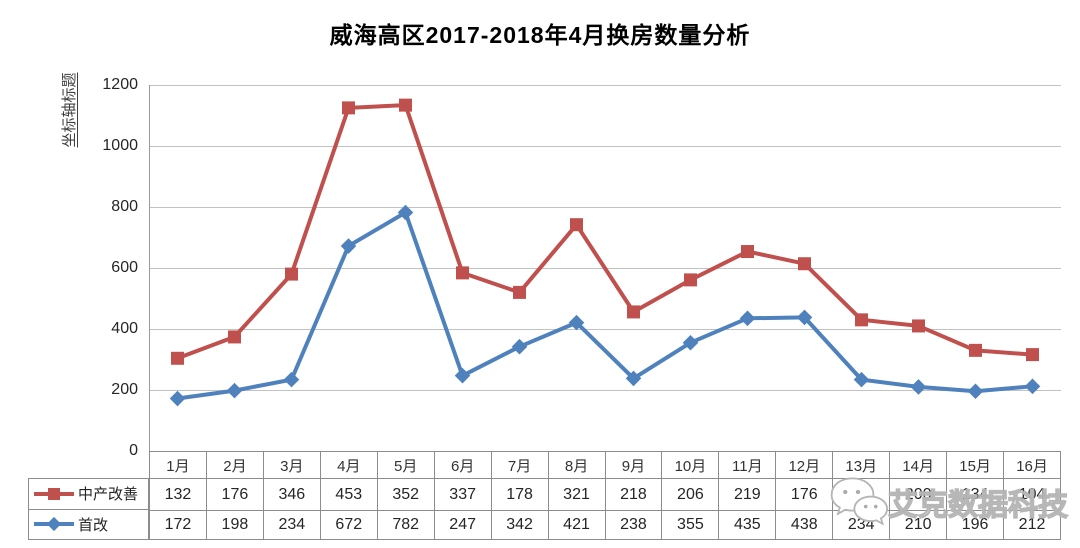 Image resolution: width=1080 pixels, height=548 pixels. What do you see at coordinates (406, 465) in the screenshot?
I see `month-header-cell: 5月` at bounding box center [406, 465].